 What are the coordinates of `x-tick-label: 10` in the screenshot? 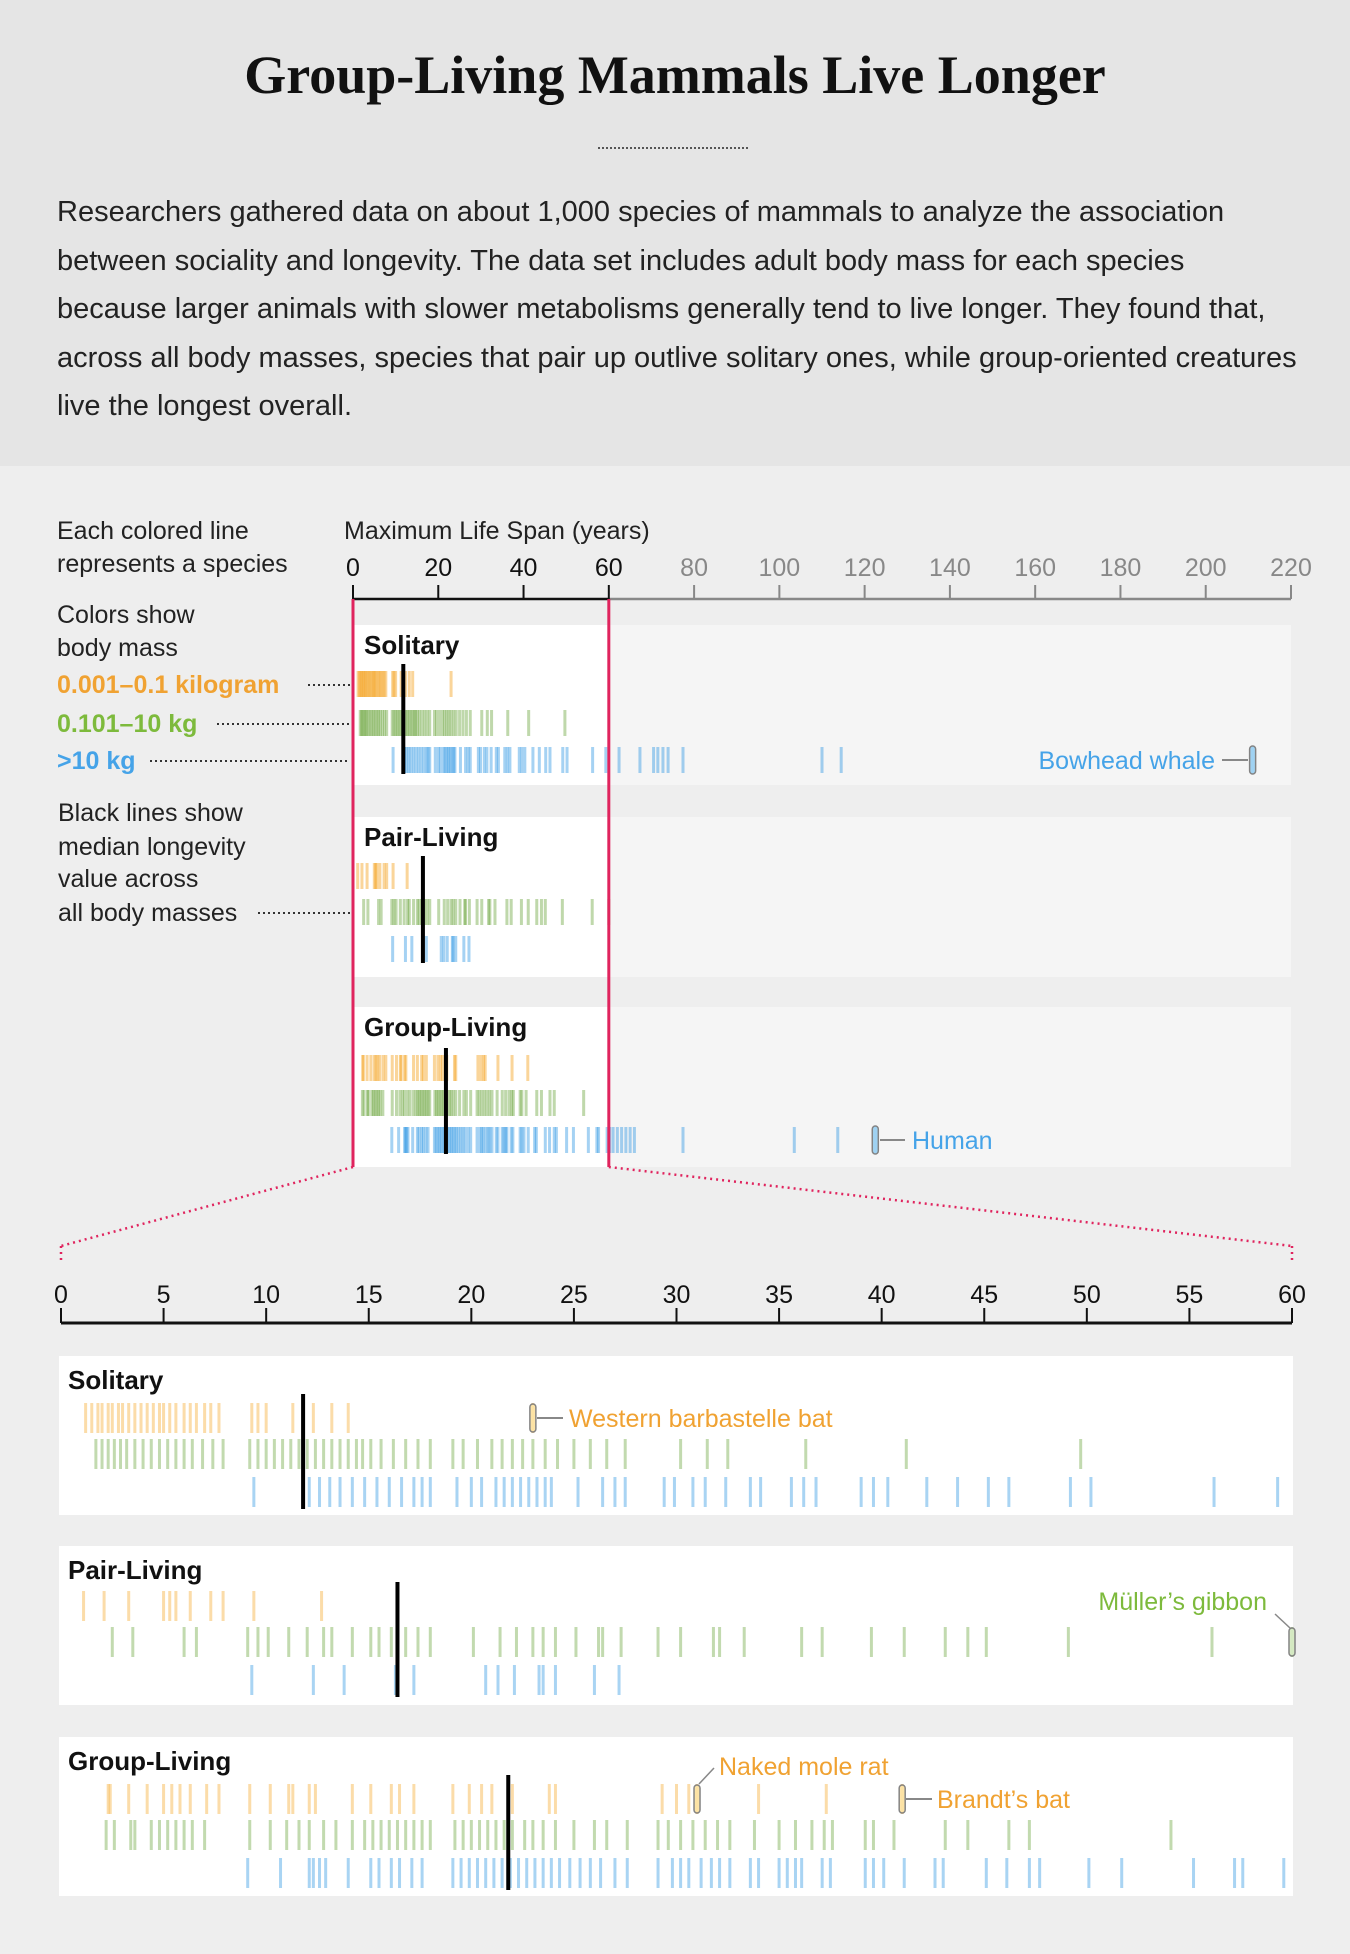 It's located at (266, 1295).